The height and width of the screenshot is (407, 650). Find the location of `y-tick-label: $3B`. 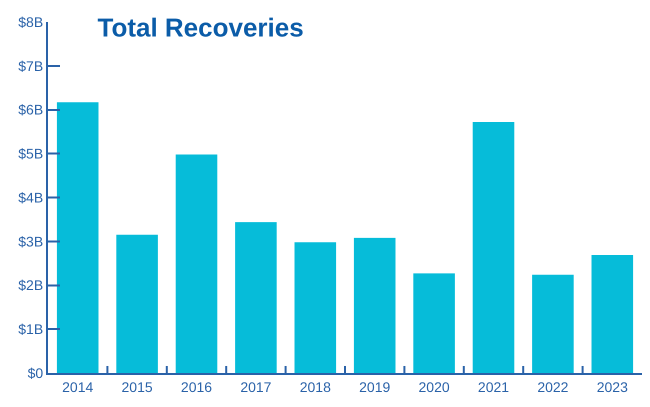

y-tick-label: $3B is located at coordinates (31, 241).